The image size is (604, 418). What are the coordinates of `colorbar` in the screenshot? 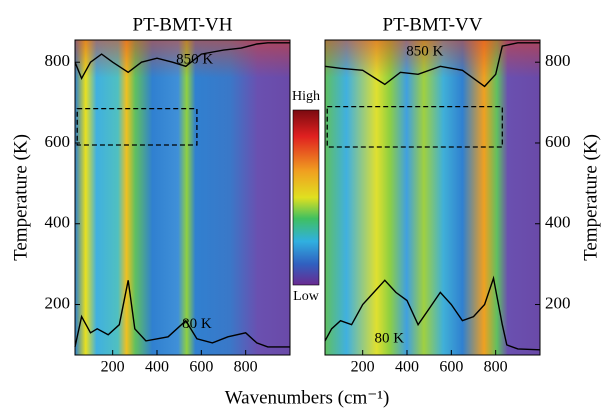 It's located at (306, 197).